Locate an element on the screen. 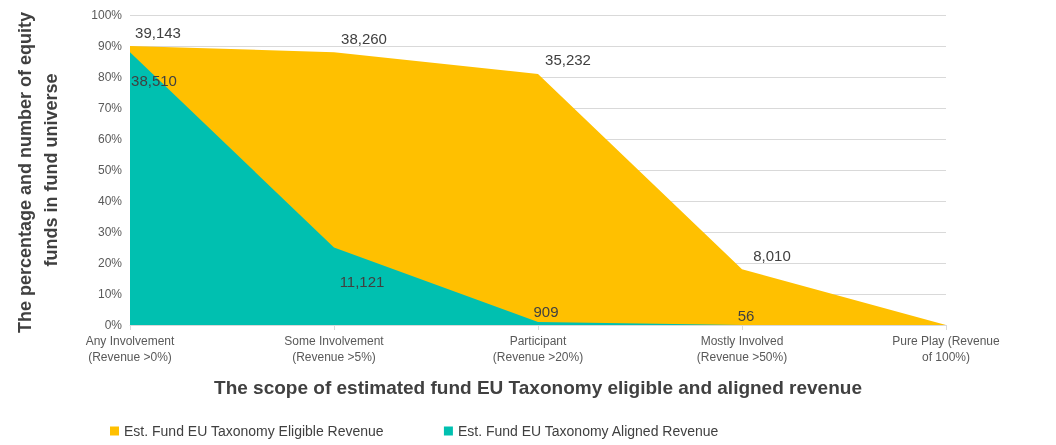  annotation: 56 is located at coordinates (746, 315).